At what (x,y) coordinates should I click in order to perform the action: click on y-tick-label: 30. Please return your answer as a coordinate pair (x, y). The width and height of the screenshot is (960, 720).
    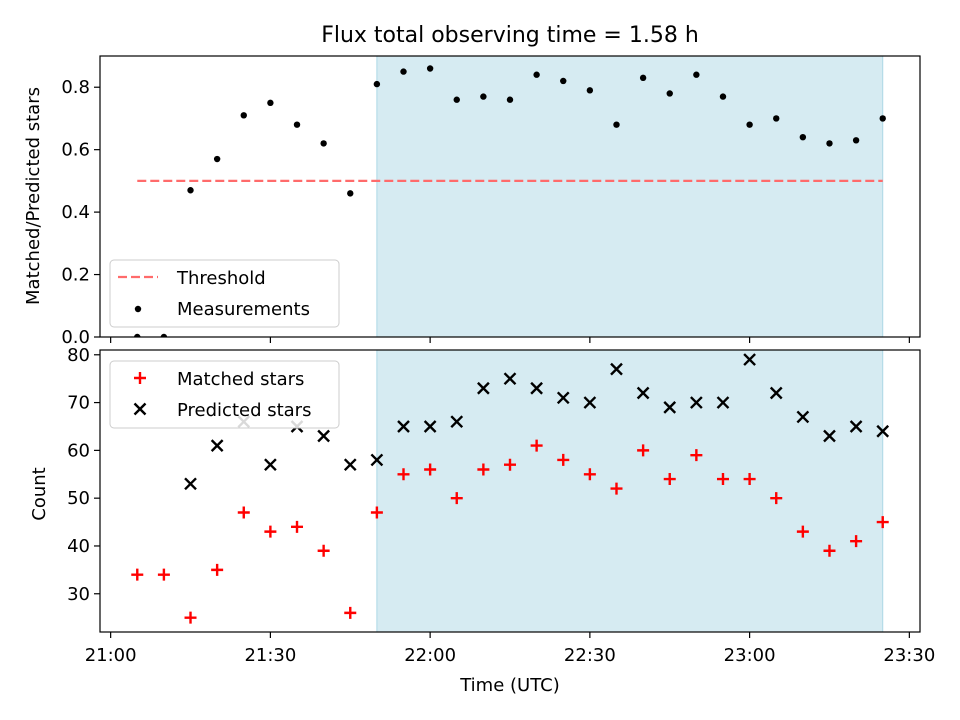
    Looking at the image, I should click on (78, 594).